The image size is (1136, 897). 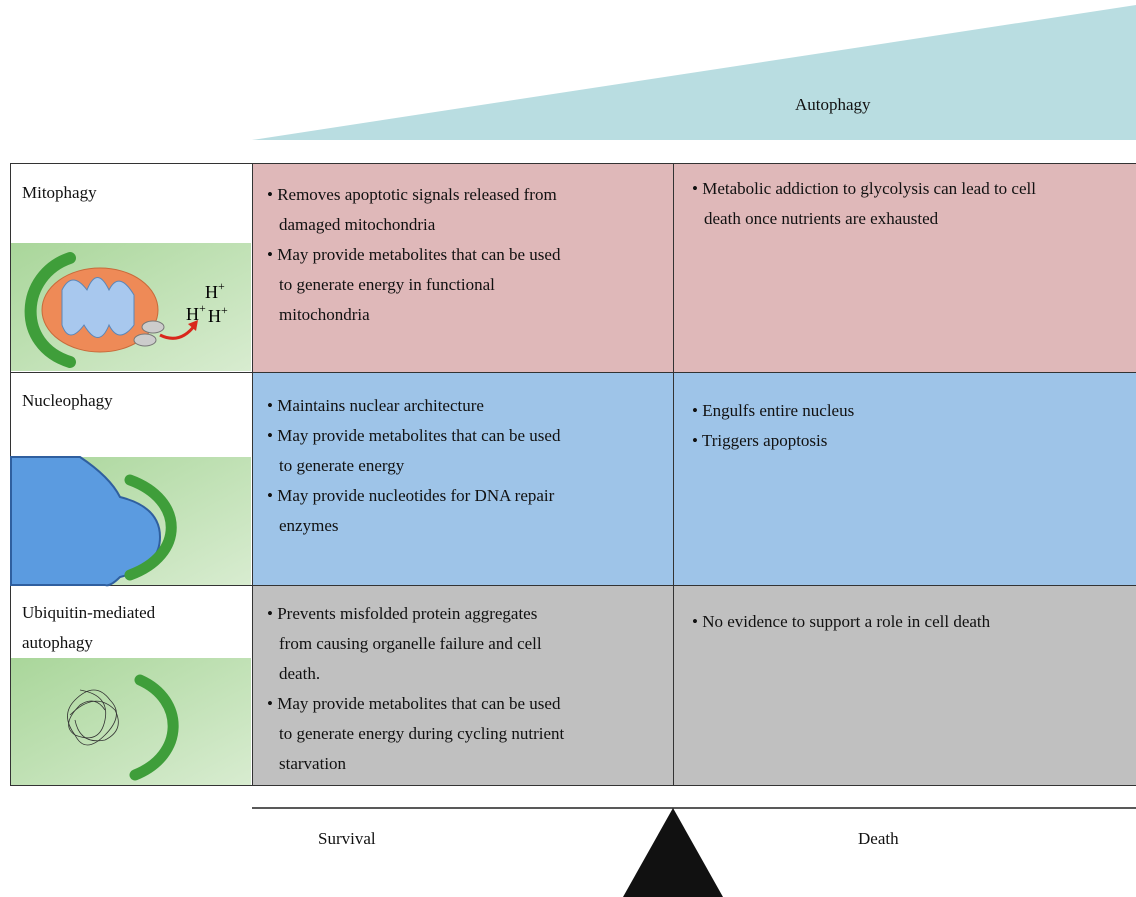 I want to click on ubiquitin-image, so click(x=131, y=721).